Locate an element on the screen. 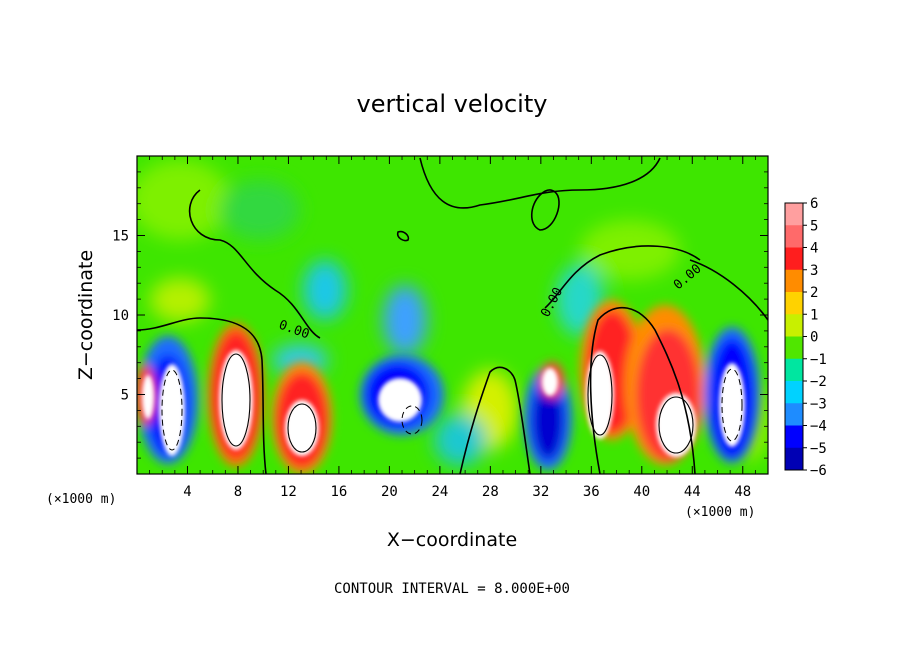 The image size is (904, 654). colorbar-label: −2 is located at coordinates (818, 382).